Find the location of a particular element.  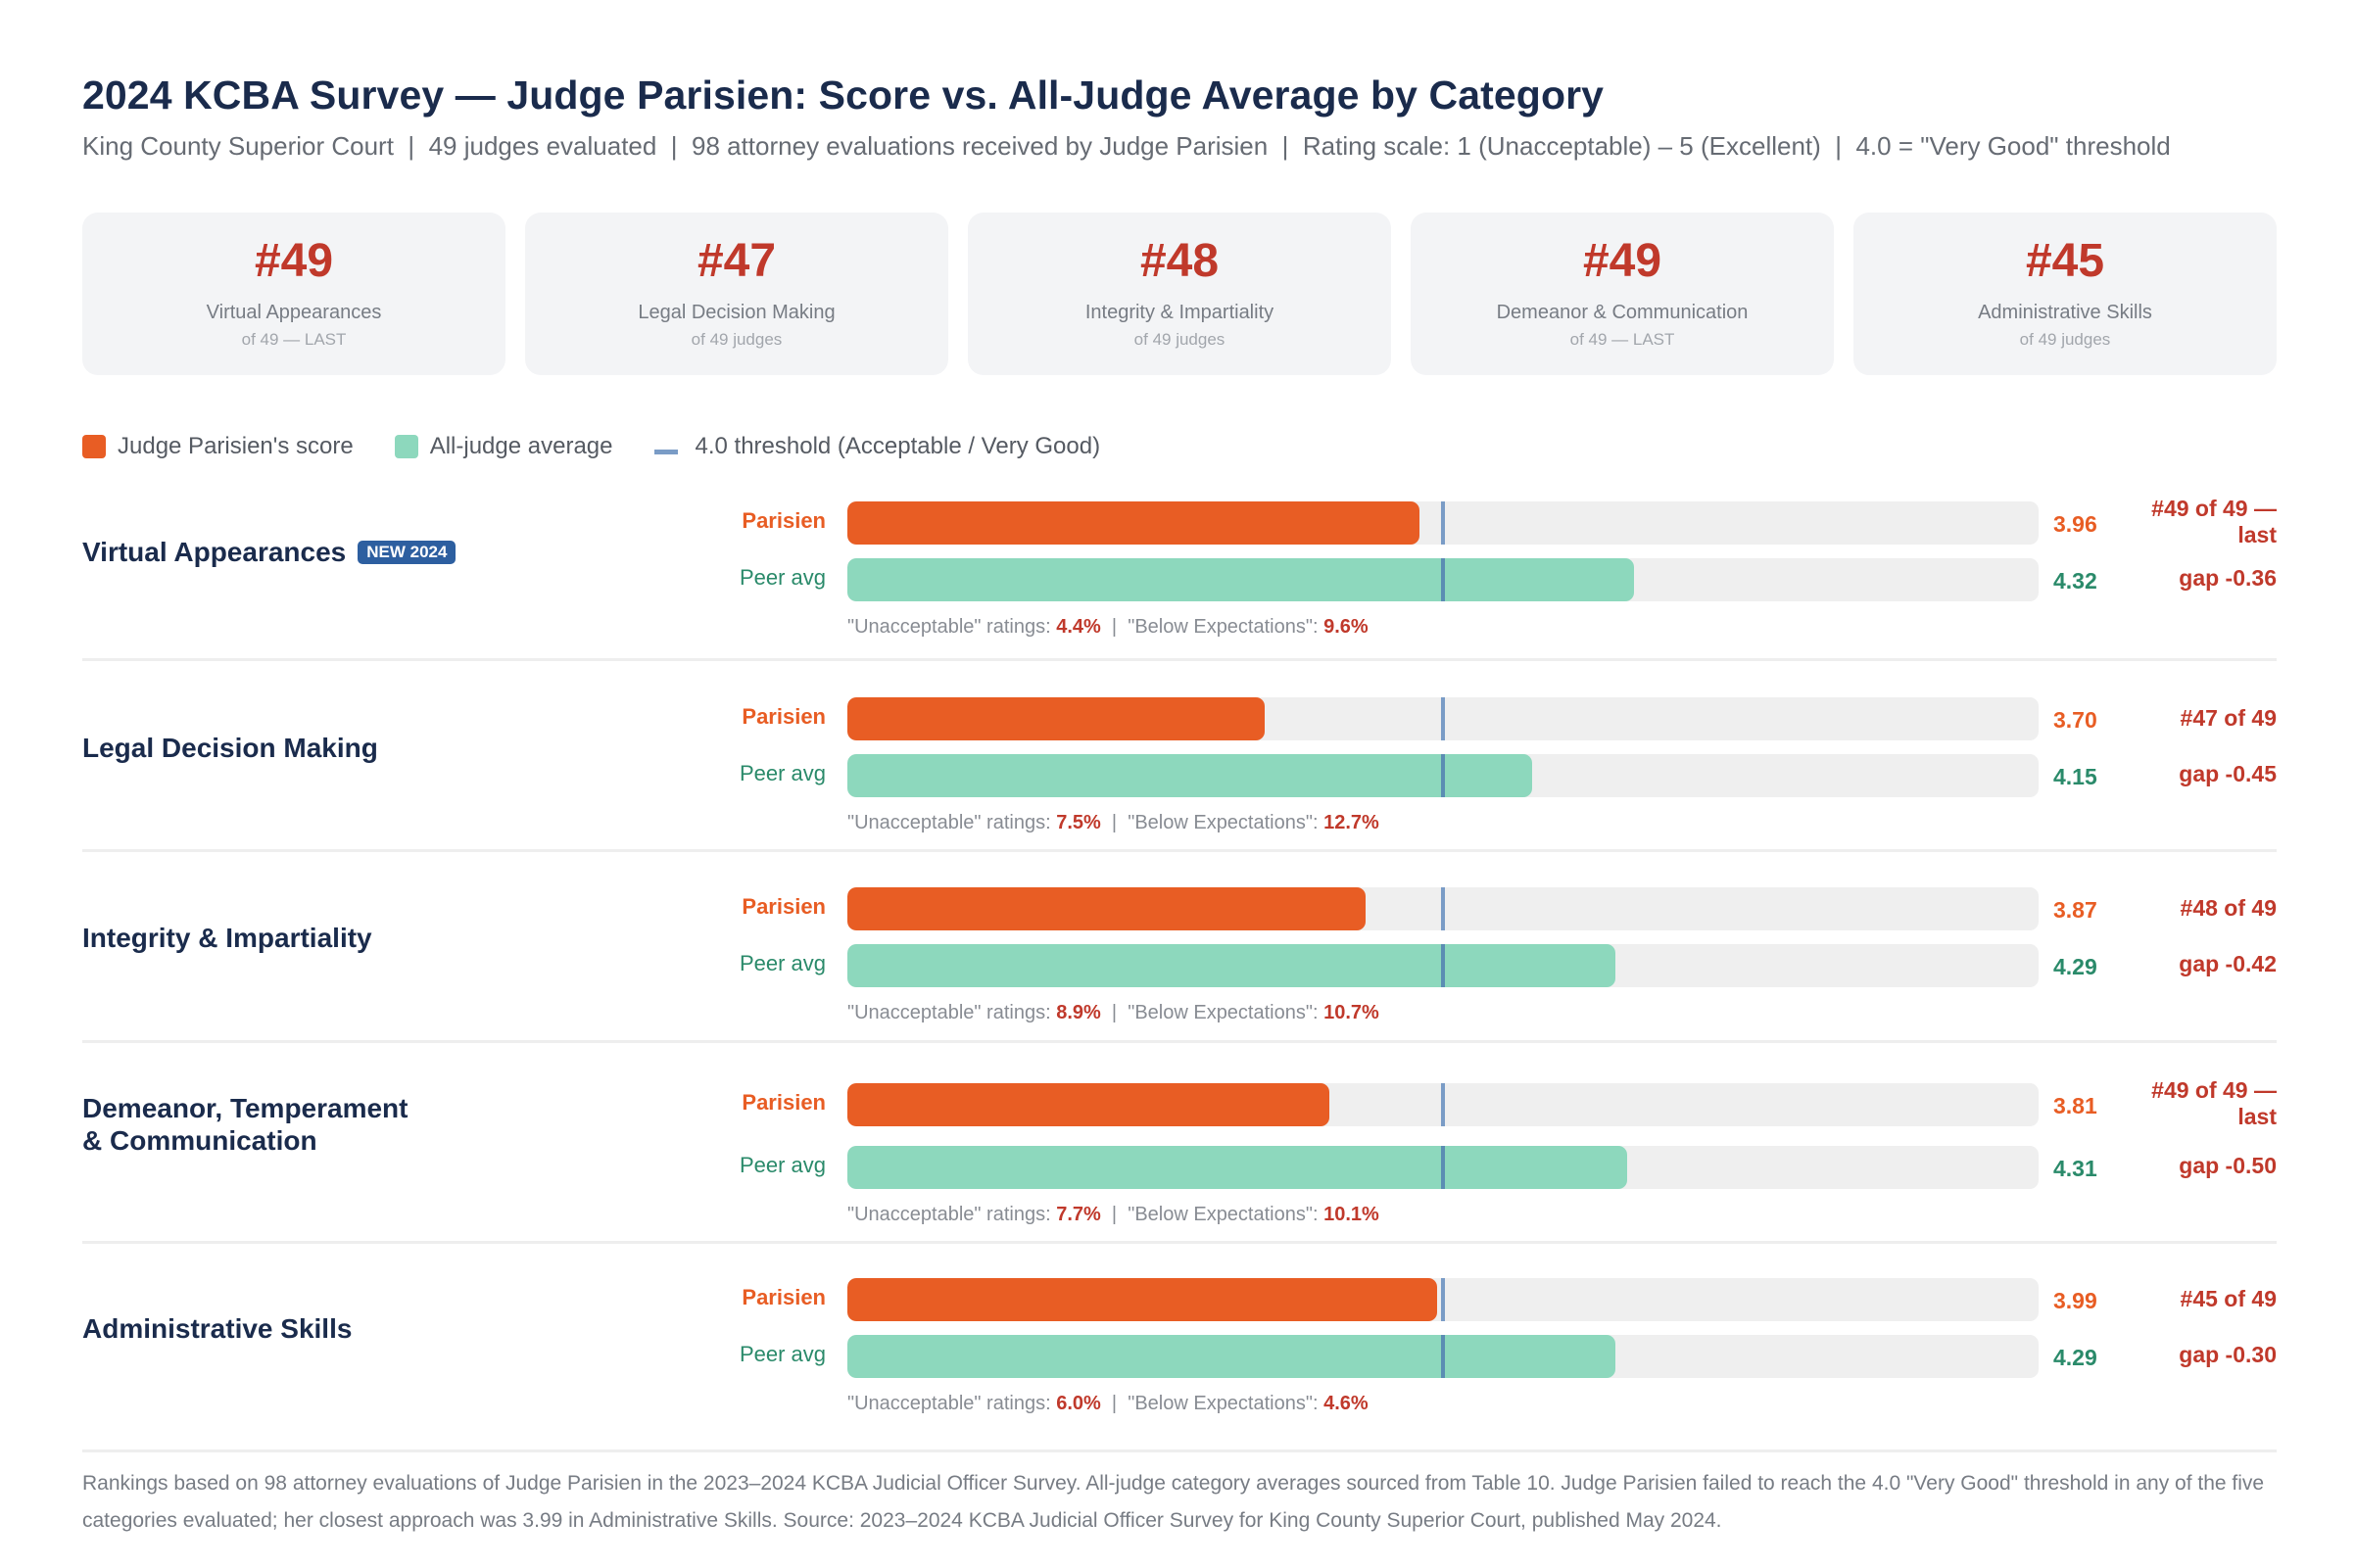

legend-swatch-judge is located at coordinates (94, 447).